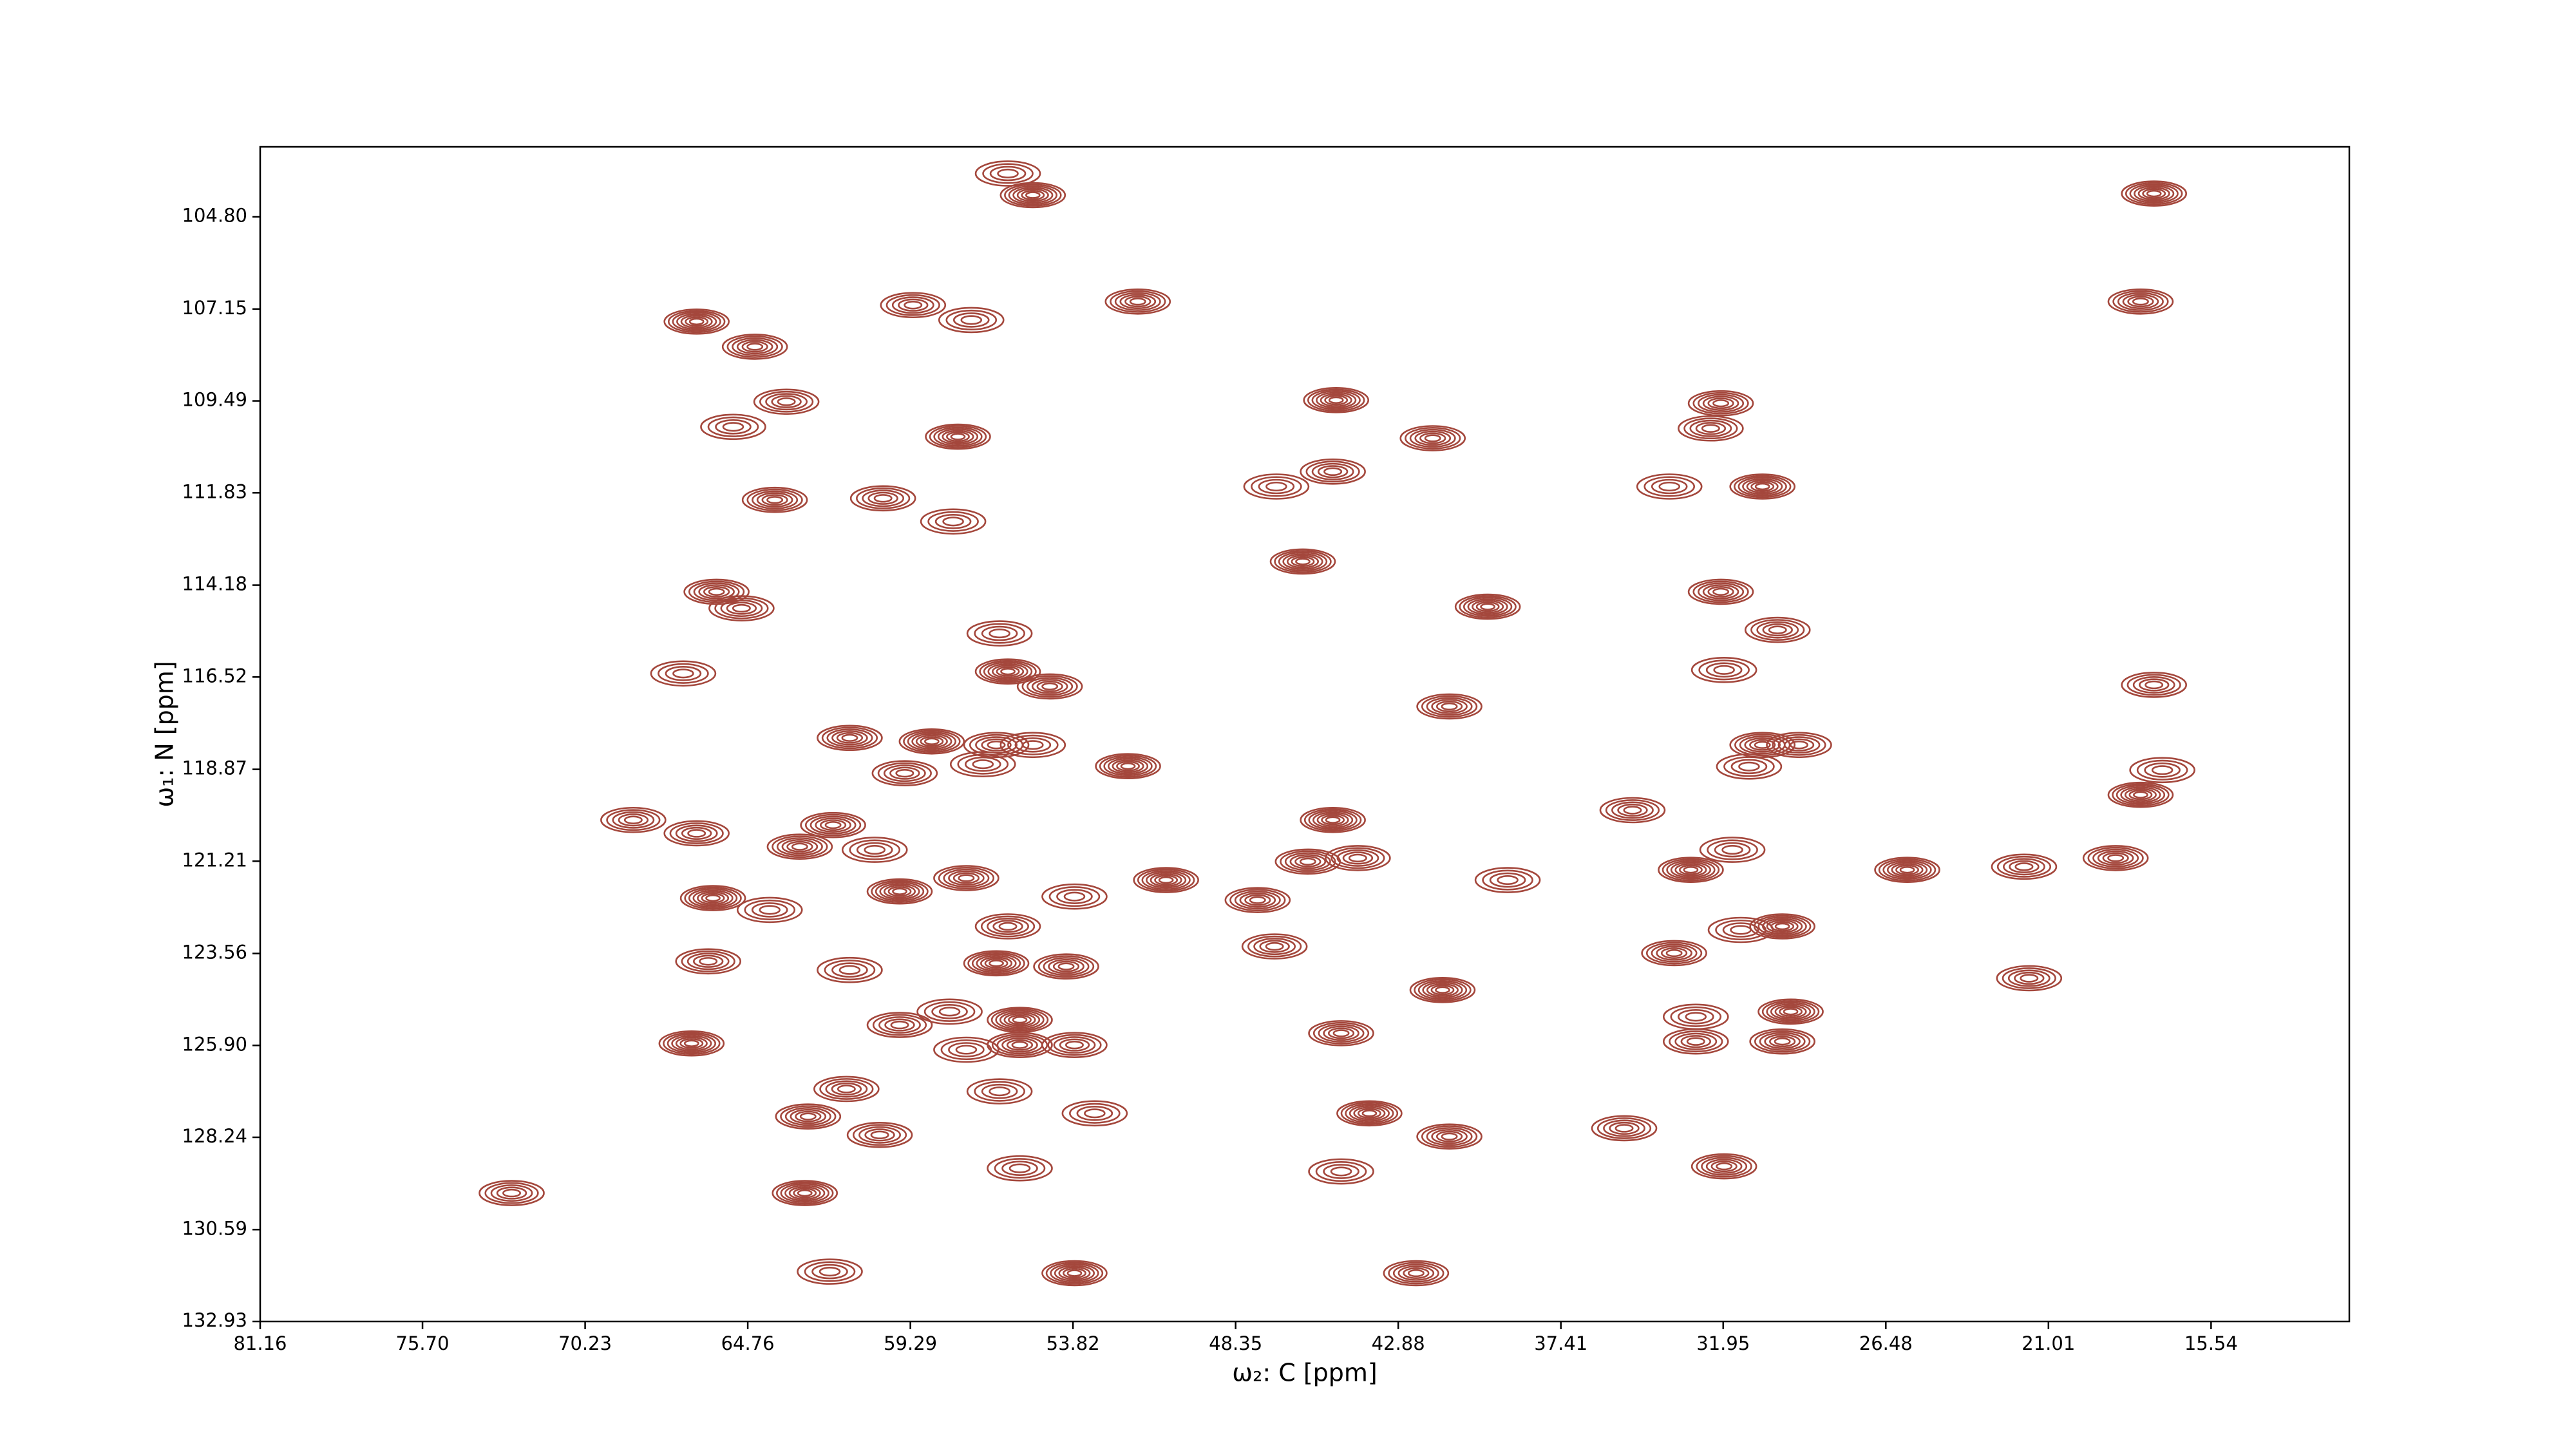  What do you see at coordinates (215, 676) in the screenshot?
I see `y-tick-label: 116.52` at bounding box center [215, 676].